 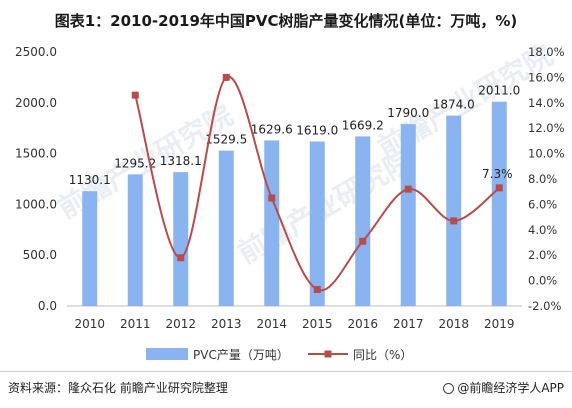 I want to click on bar-value-label: 1529.5, so click(x=226, y=140).